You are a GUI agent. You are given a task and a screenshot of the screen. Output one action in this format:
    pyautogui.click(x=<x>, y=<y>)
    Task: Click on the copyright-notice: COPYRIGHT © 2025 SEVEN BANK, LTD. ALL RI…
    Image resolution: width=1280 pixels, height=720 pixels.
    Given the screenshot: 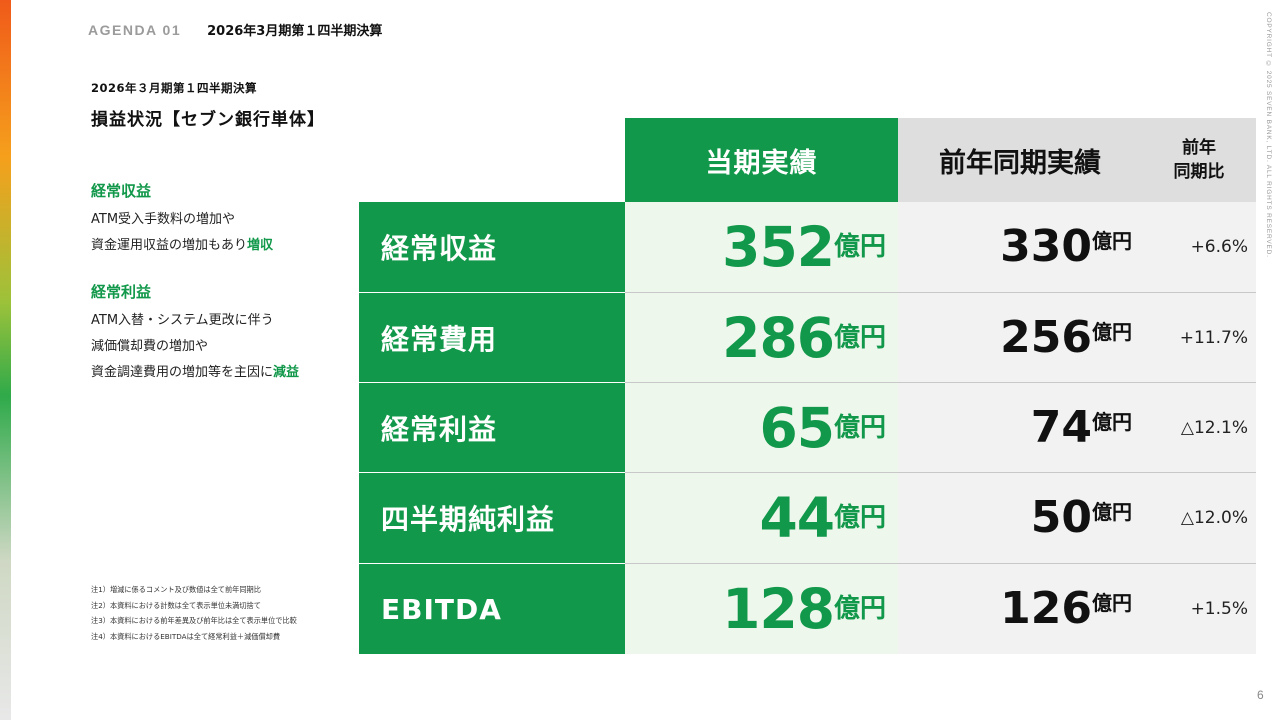 What is the action you would take?
    pyautogui.click(x=1268, y=135)
    